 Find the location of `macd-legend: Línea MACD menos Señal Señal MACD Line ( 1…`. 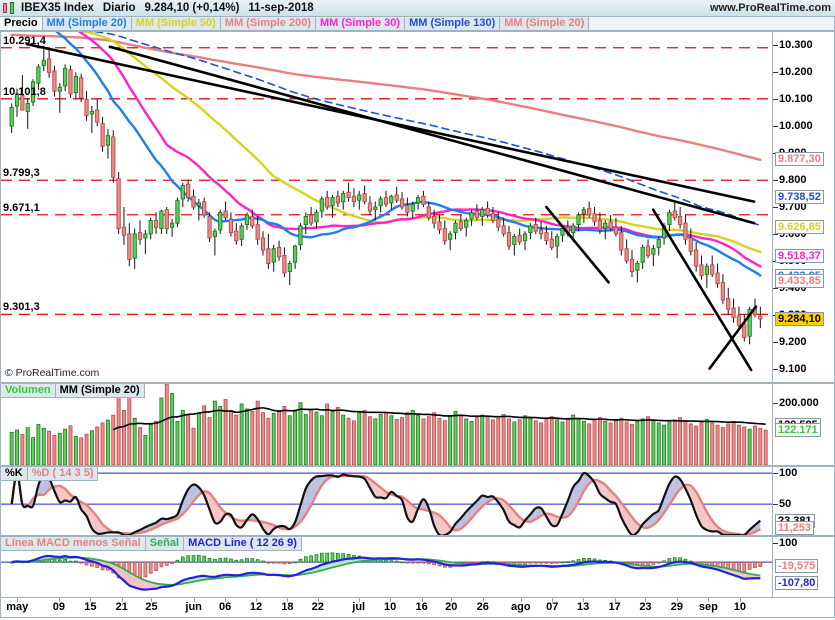

macd-legend: Línea MACD menos Señal Señal MACD Line ( 1… is located at coordinates (151, 544).